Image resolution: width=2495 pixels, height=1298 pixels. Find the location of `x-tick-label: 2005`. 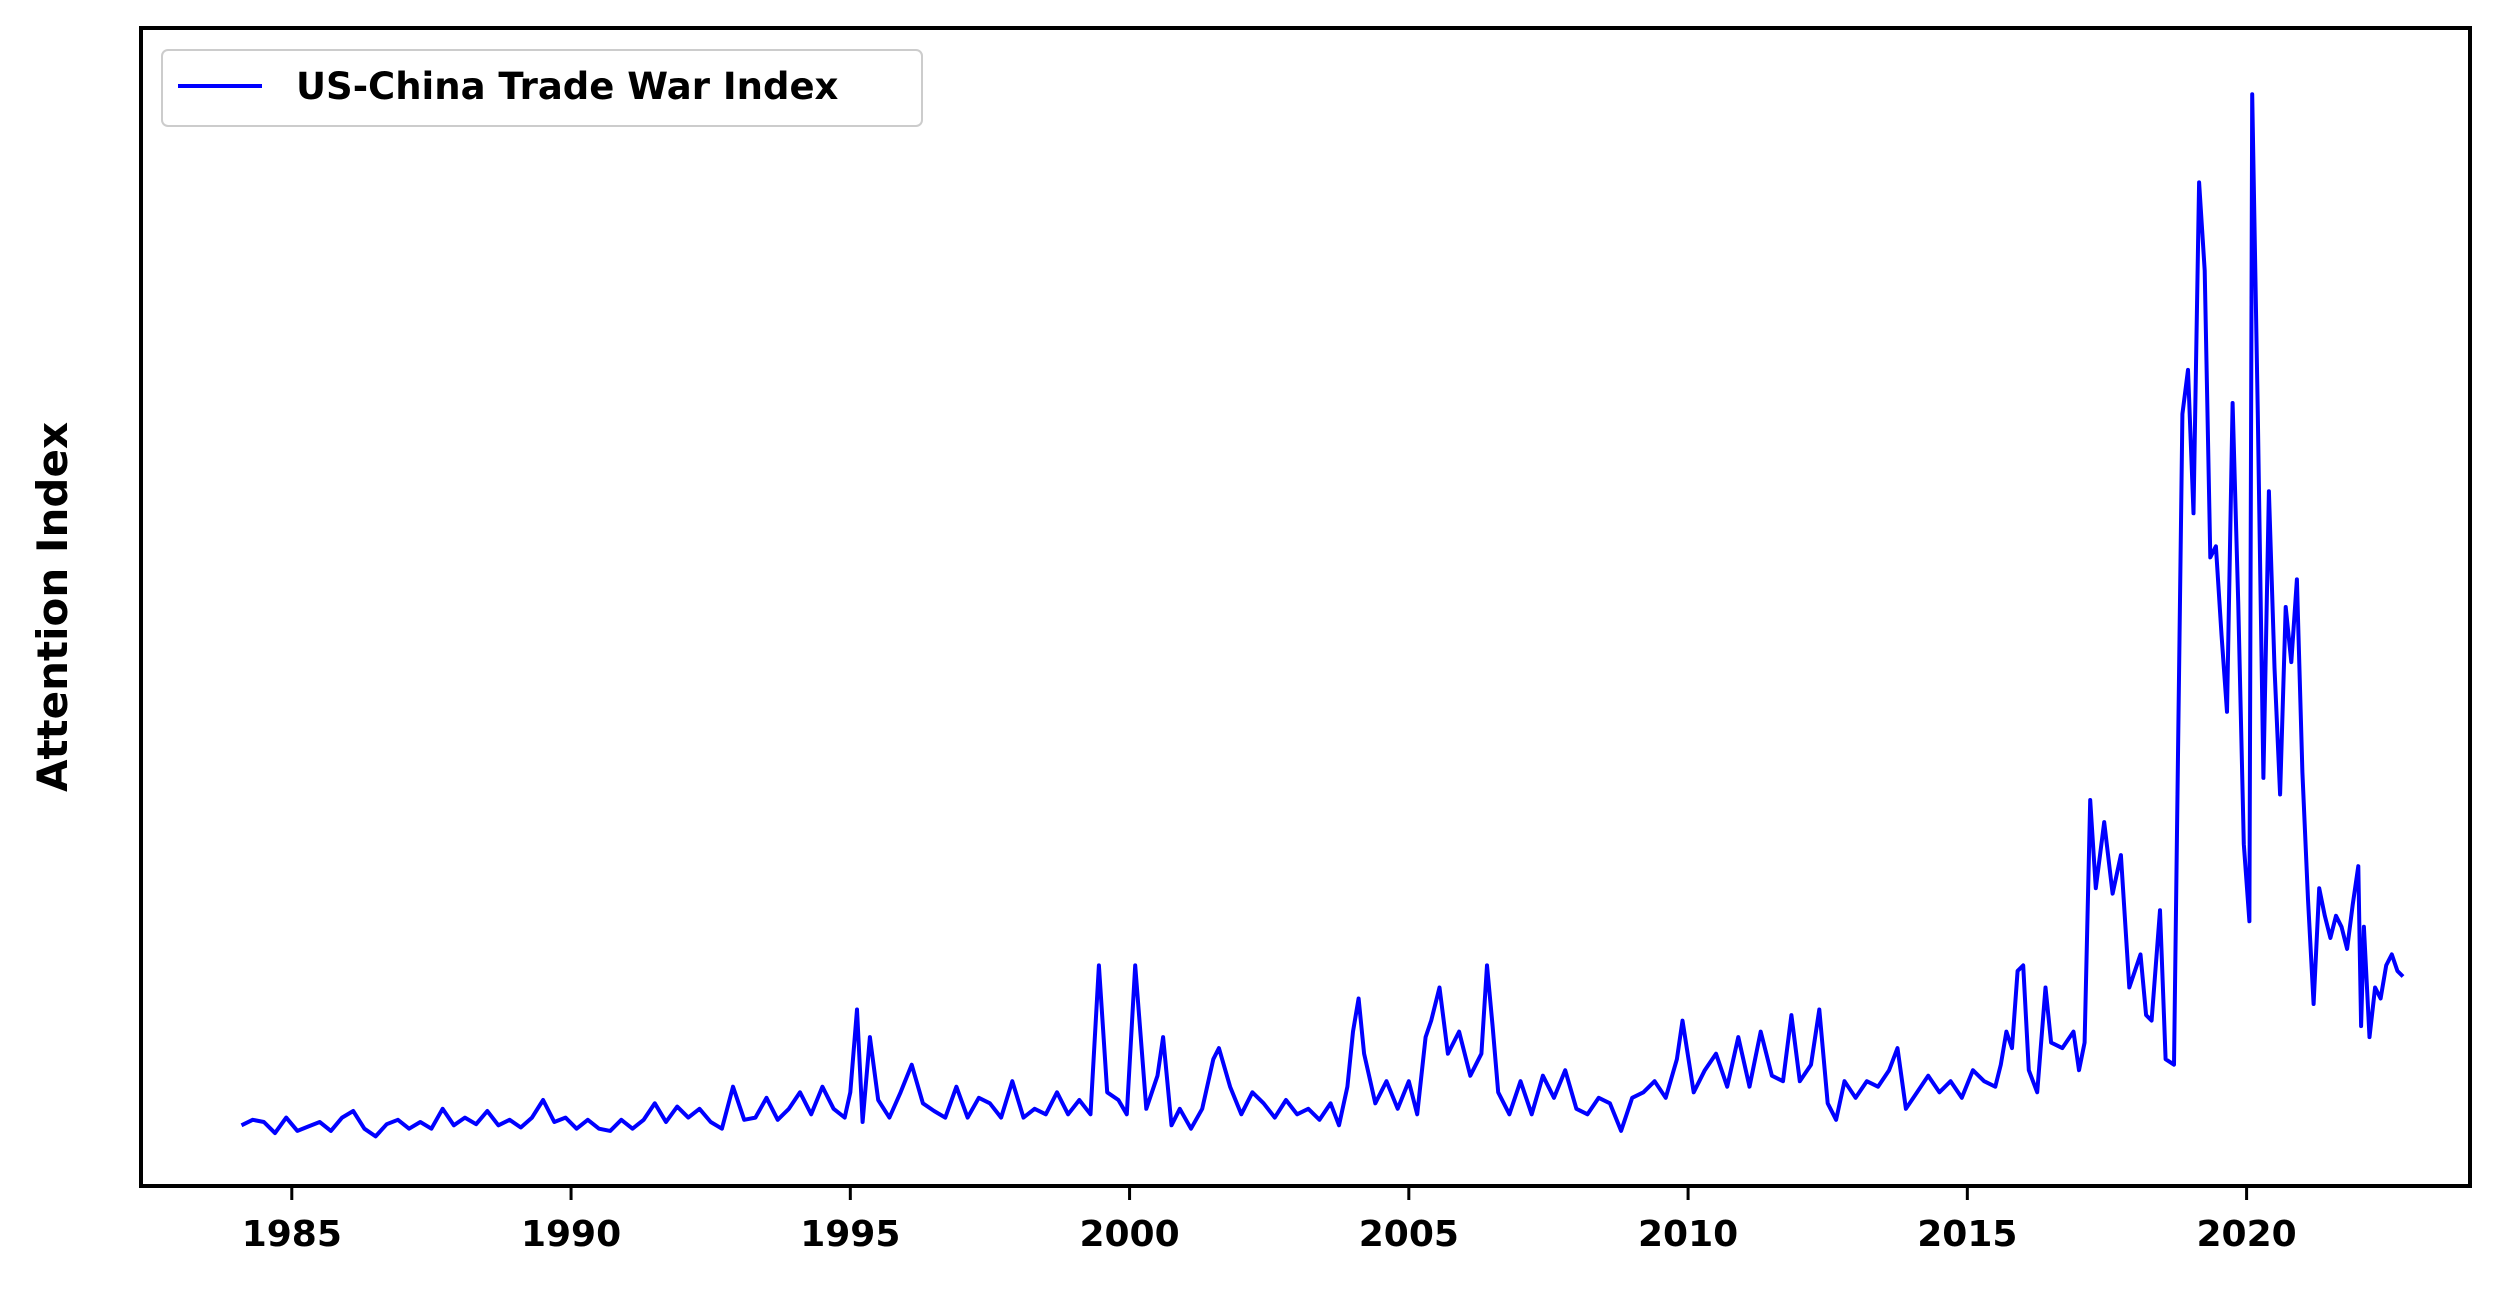

x-tick-label: 2005 is located at coordinates (1409, 1234).